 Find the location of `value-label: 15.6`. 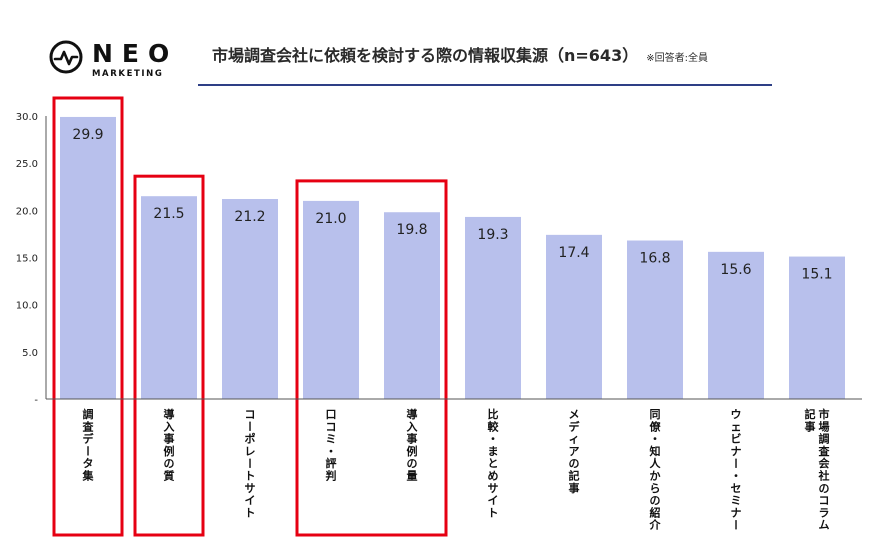

value-label: 15.6 is located at coordinates (735, 270).